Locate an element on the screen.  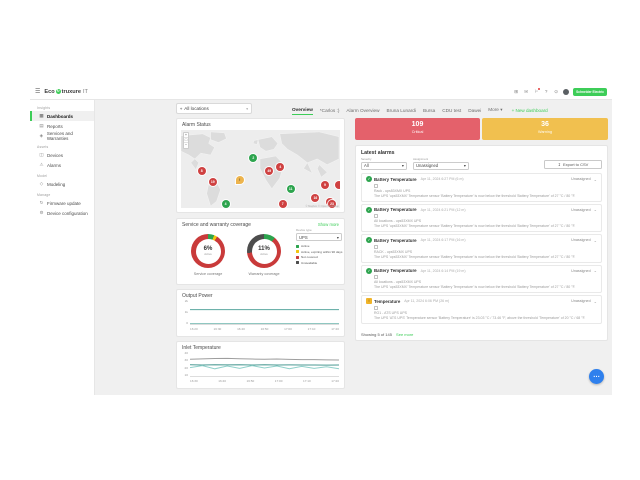
sidebar-item: ◈ Services and Warranties is located at coordinates (62, 136).